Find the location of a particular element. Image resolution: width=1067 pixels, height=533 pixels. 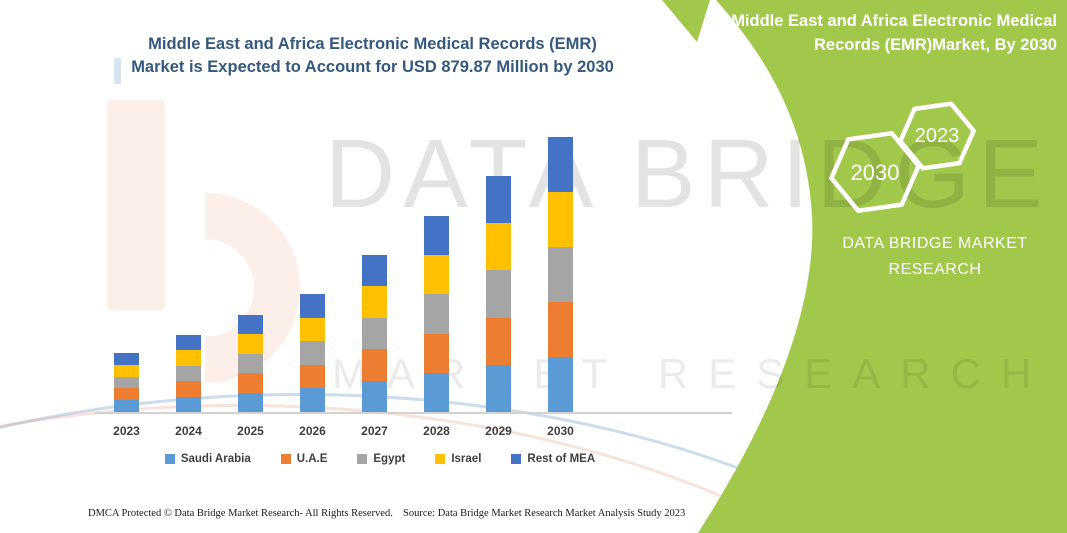

x-axis-label-2025: 2025 is located at coordinates (250, 431).